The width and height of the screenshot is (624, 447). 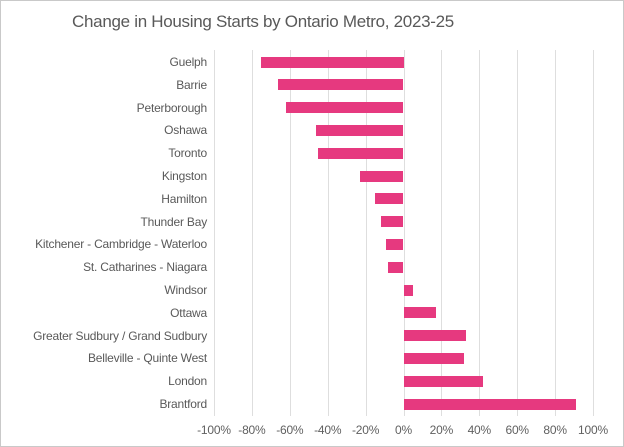 I want to click on category-label-thunder-bay: Thunder Bay, so click(x=173, y=221).